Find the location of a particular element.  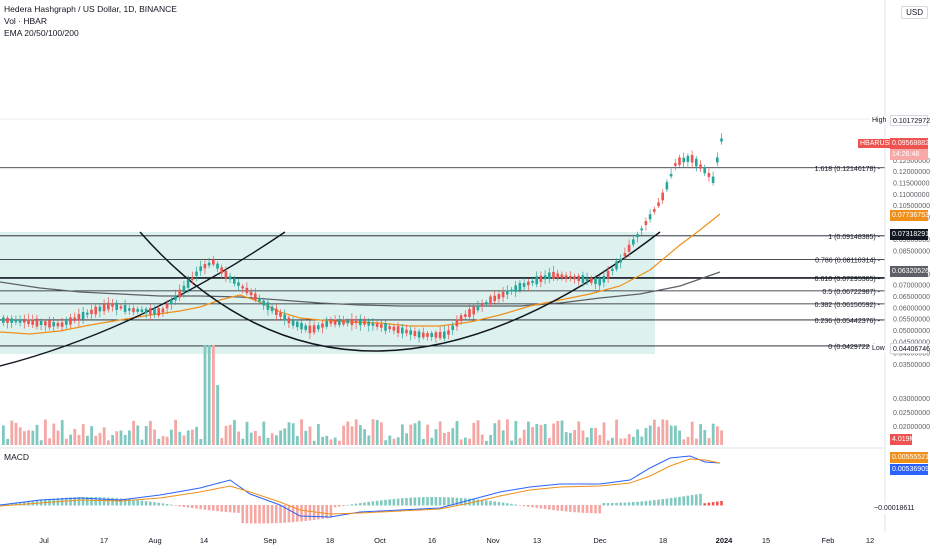

marker-tag: HBARUSD is located at coordinates (877, 143).